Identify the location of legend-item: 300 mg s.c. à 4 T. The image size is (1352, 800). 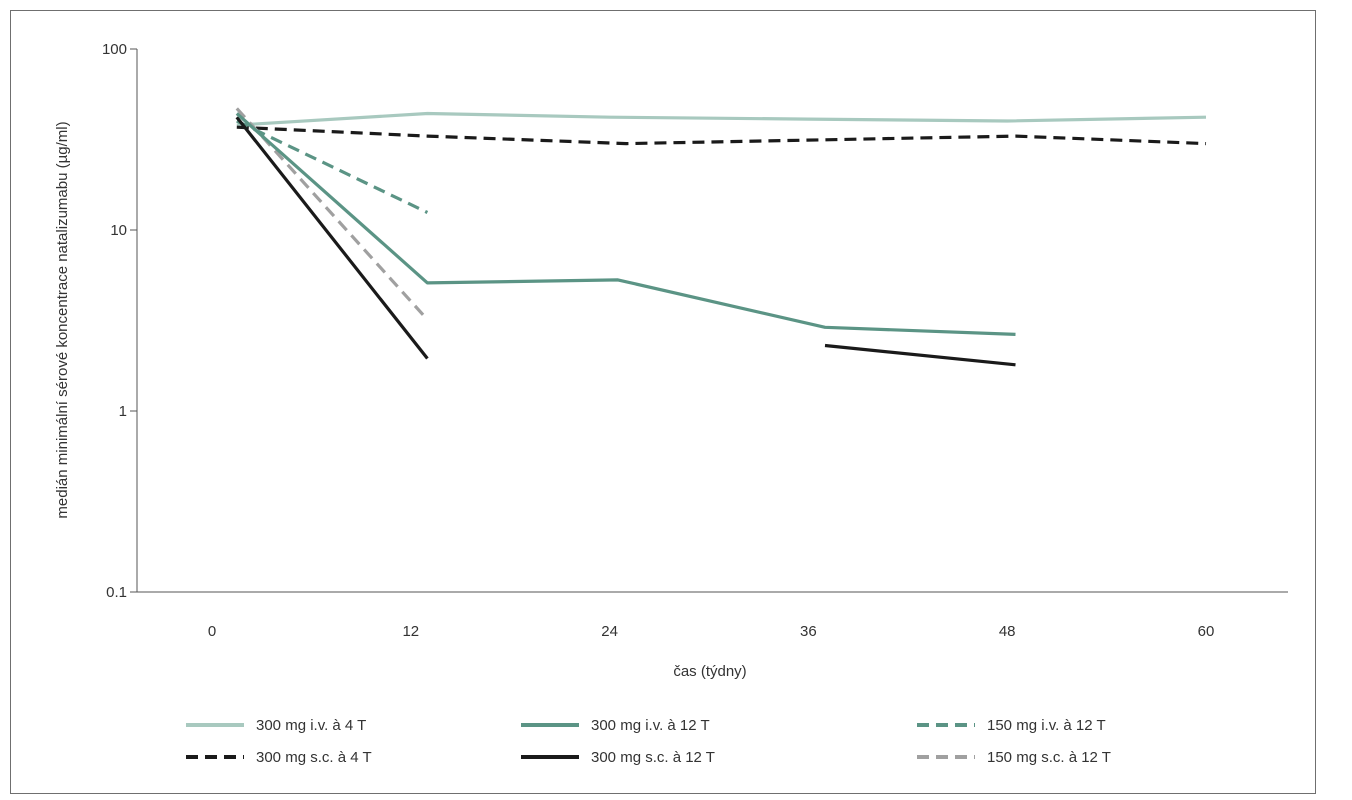
(279, 757).